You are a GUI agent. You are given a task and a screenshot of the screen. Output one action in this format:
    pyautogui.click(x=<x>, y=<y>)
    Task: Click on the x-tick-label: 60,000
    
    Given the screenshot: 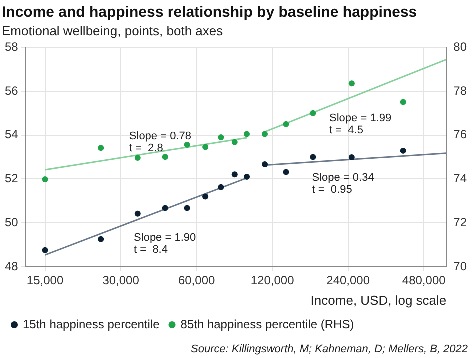 What is the action you would take?
    pyautogui.click(x=197, y=281)
    